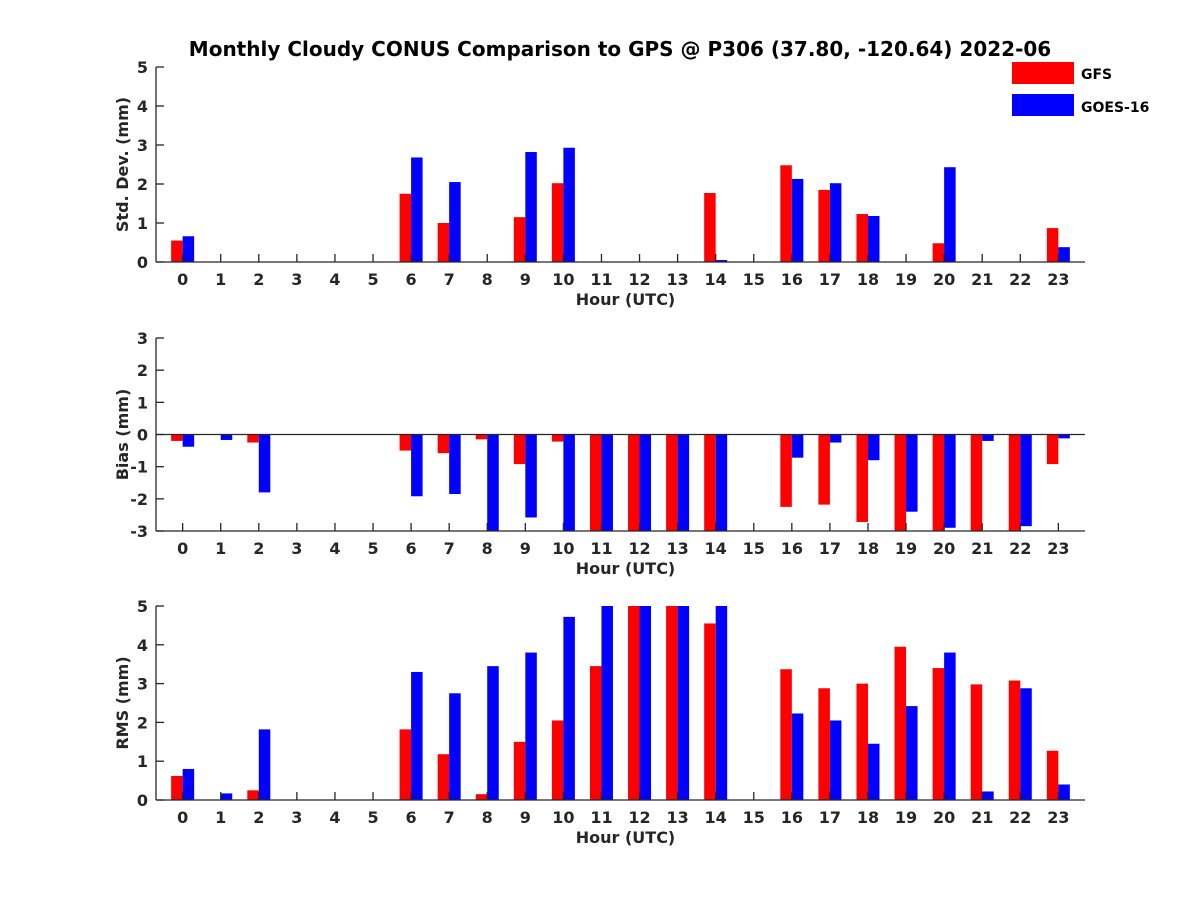  What do you see at coordinates (142, 402) in the screenshot?
I see `y-tick-label: 1` at bounding box center [142, 402].